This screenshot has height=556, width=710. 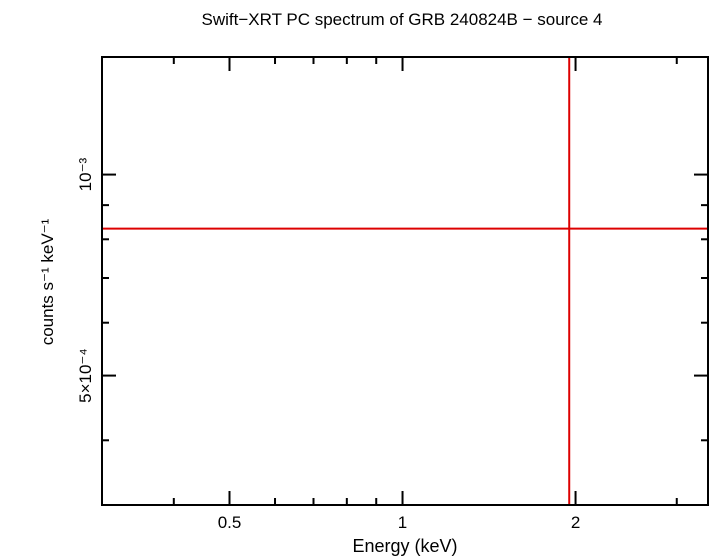 I want to click on x-axis-label: Energy (keV), so click(x=404, y=546).